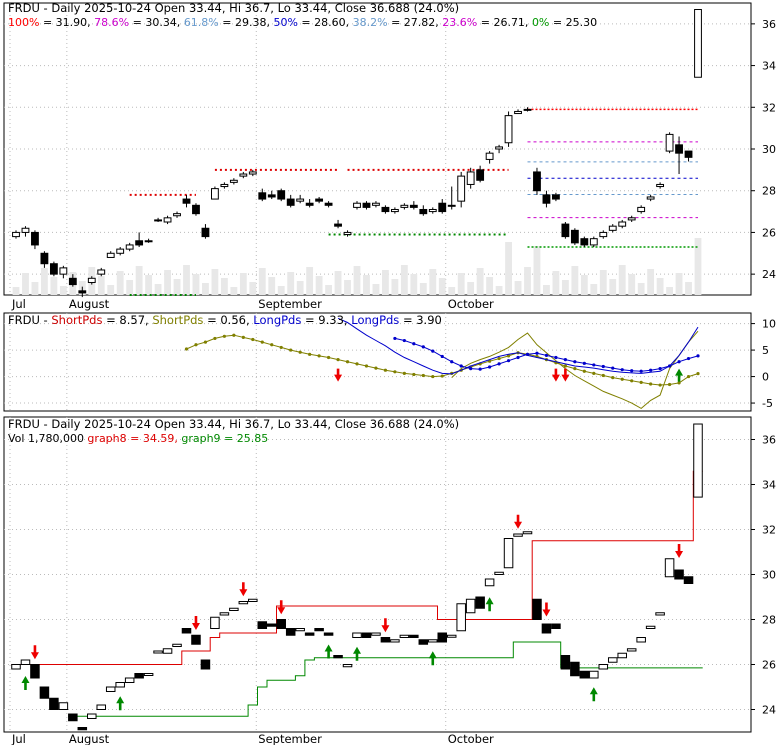 This screenshot has height=745, width=780. What do you see at coordinates (228, 320) in the screenshot?
I see `indicator-legend-value: = 0.56,` at bounding box center [228, 320].